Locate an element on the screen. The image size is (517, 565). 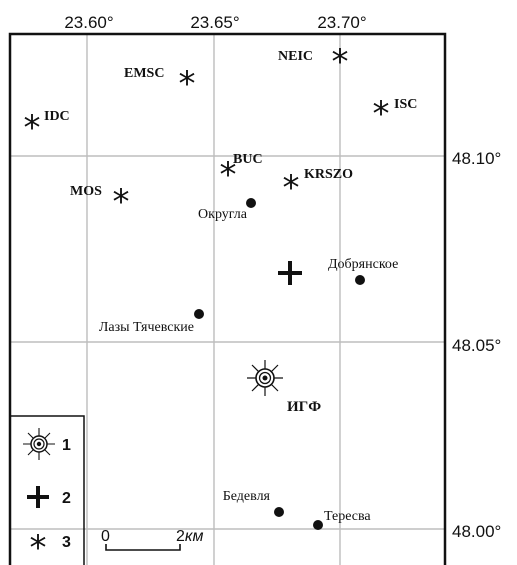
buc-epicenter: * BUC is located at coordinates (241, 173).